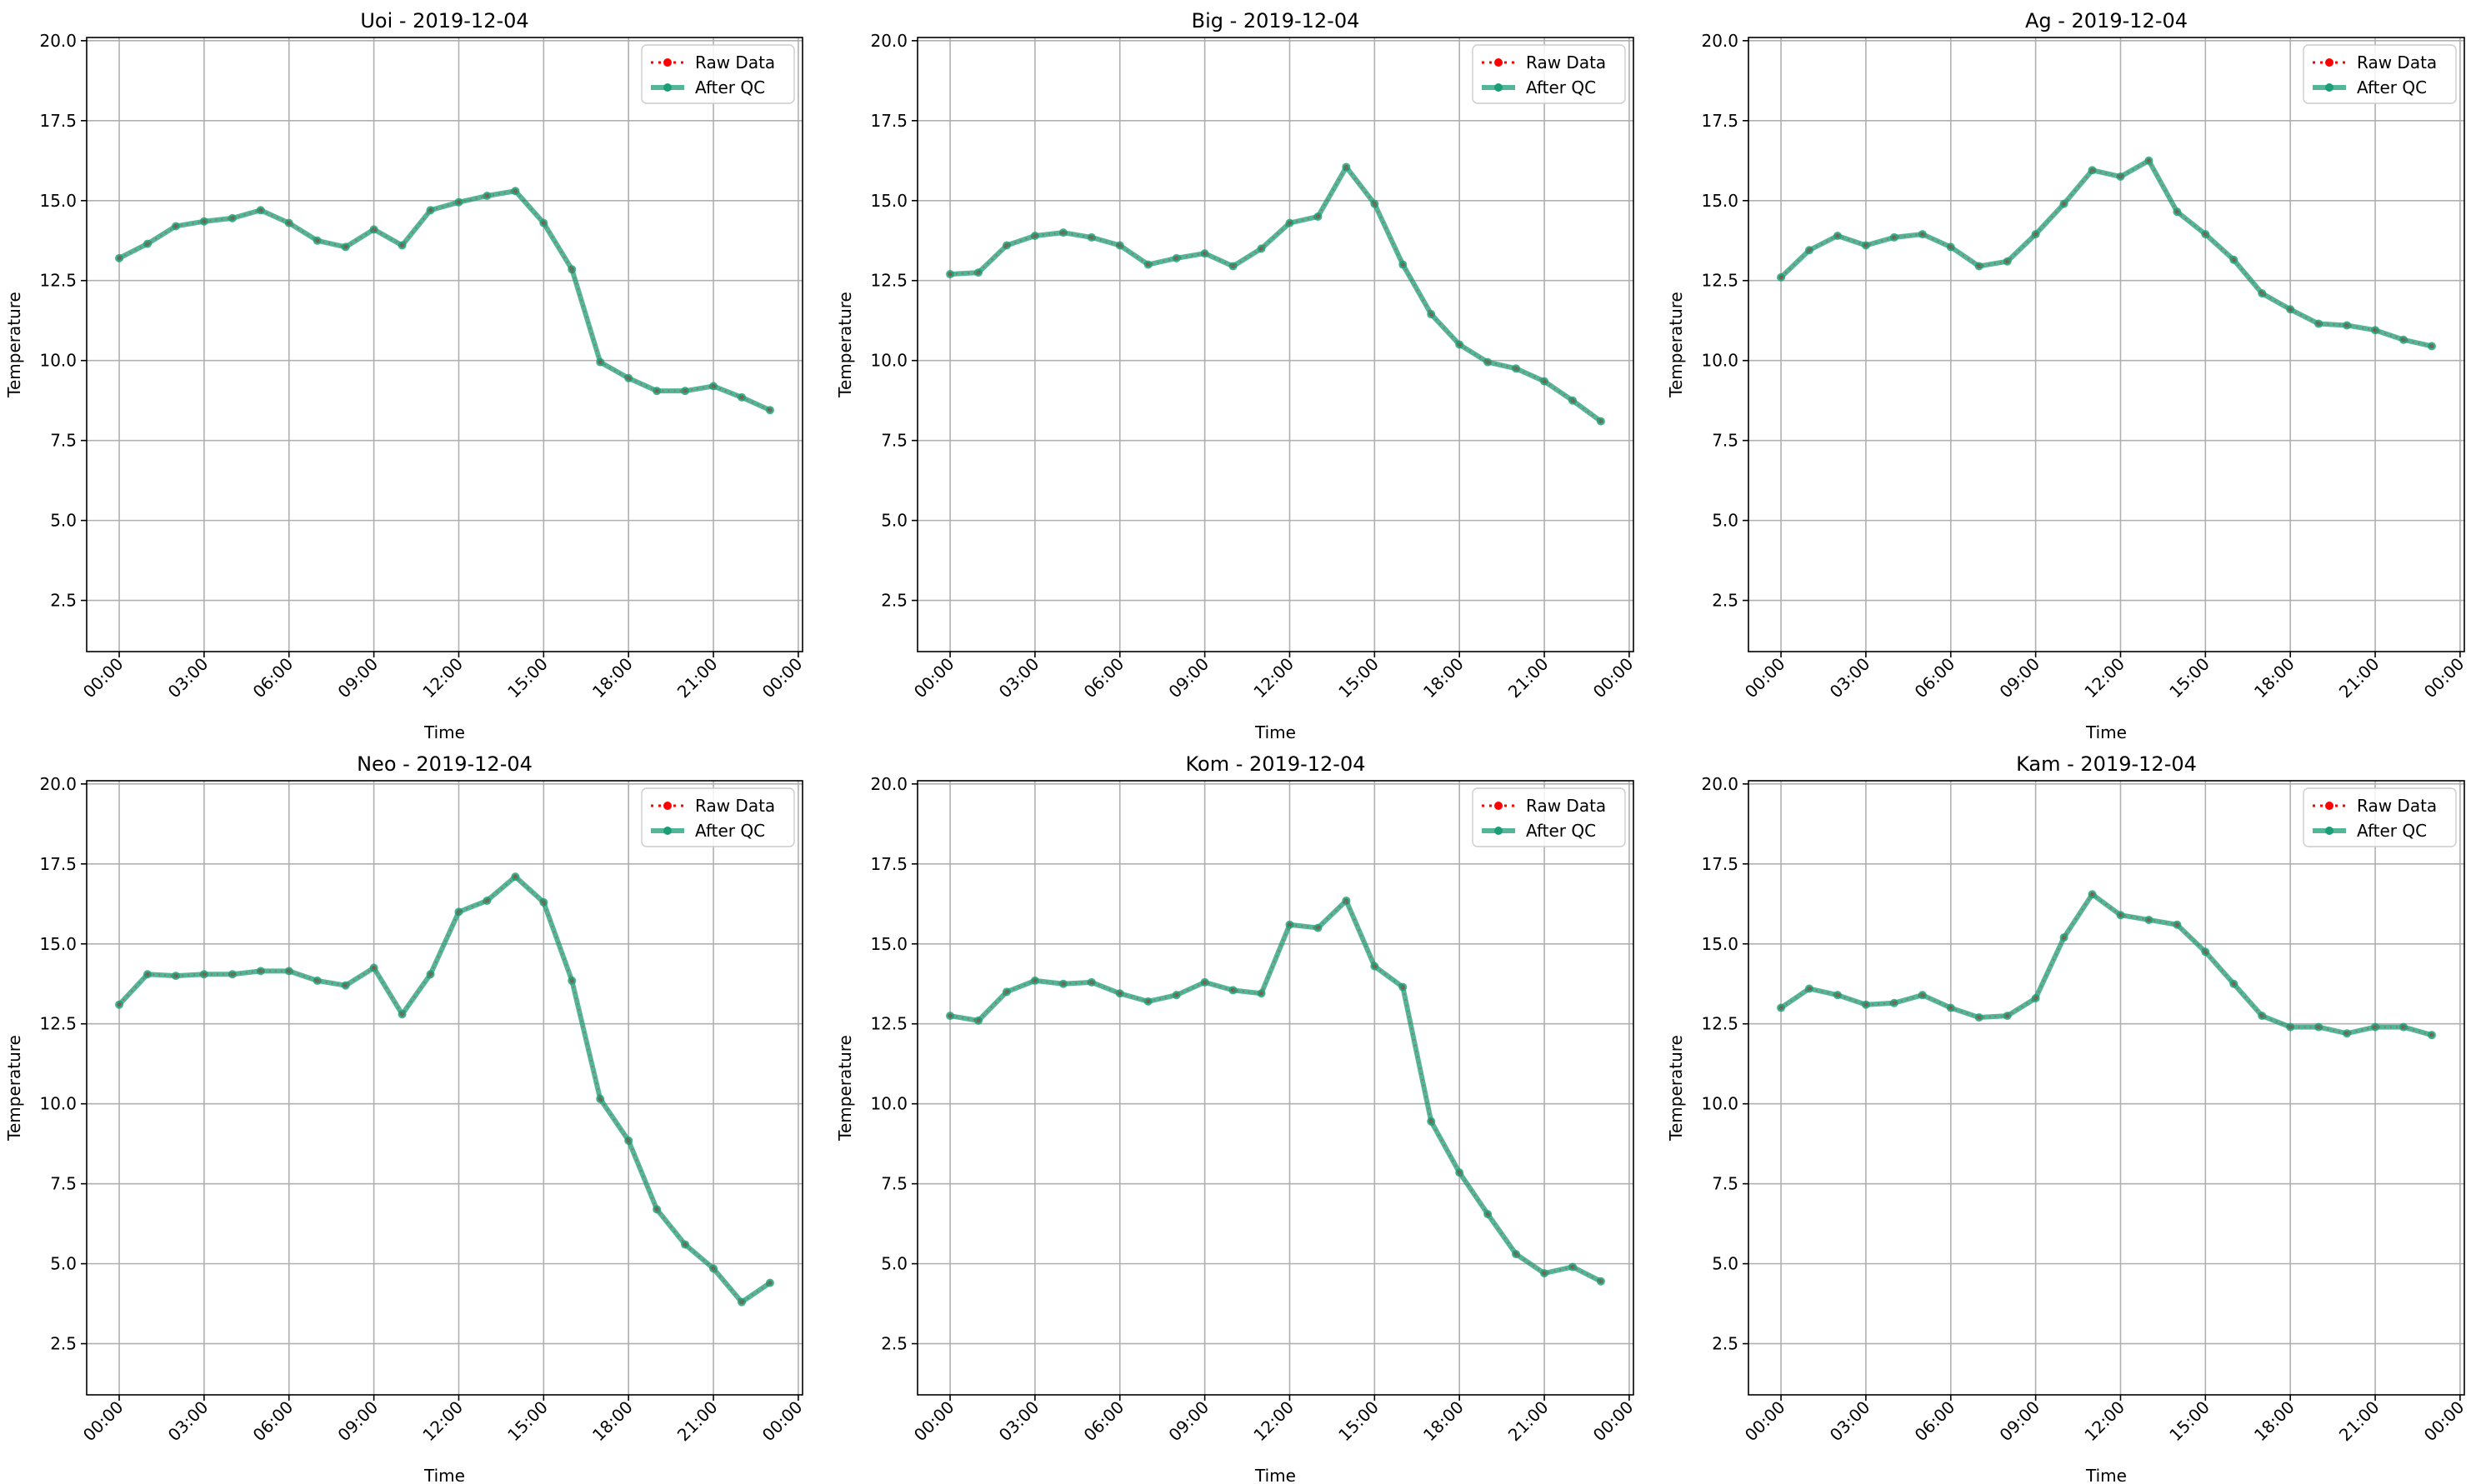 Image resolution: width=2486 pixels, height=1484 pixels. Describe the element at coordinates (2106, 20) in the screenshot. I see `chart-title: Ag - 2019-12-04` at that location.